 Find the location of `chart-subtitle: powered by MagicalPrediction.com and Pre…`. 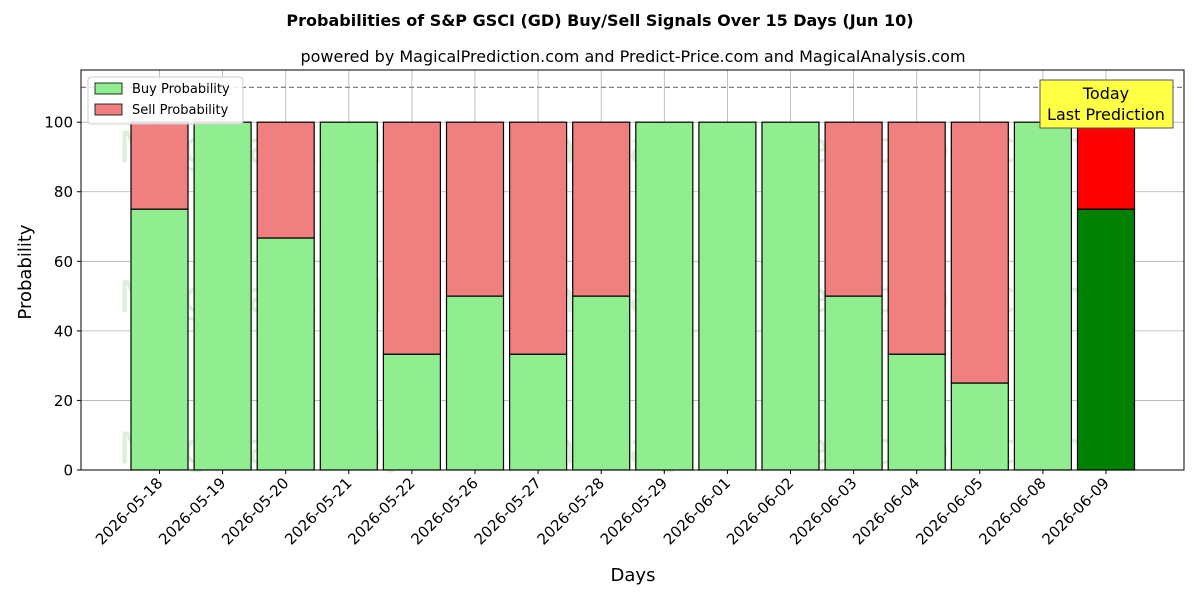

chart-subtitle: powered by MagicalPrediction.com and Pre… is located at coordinates (632, 56).